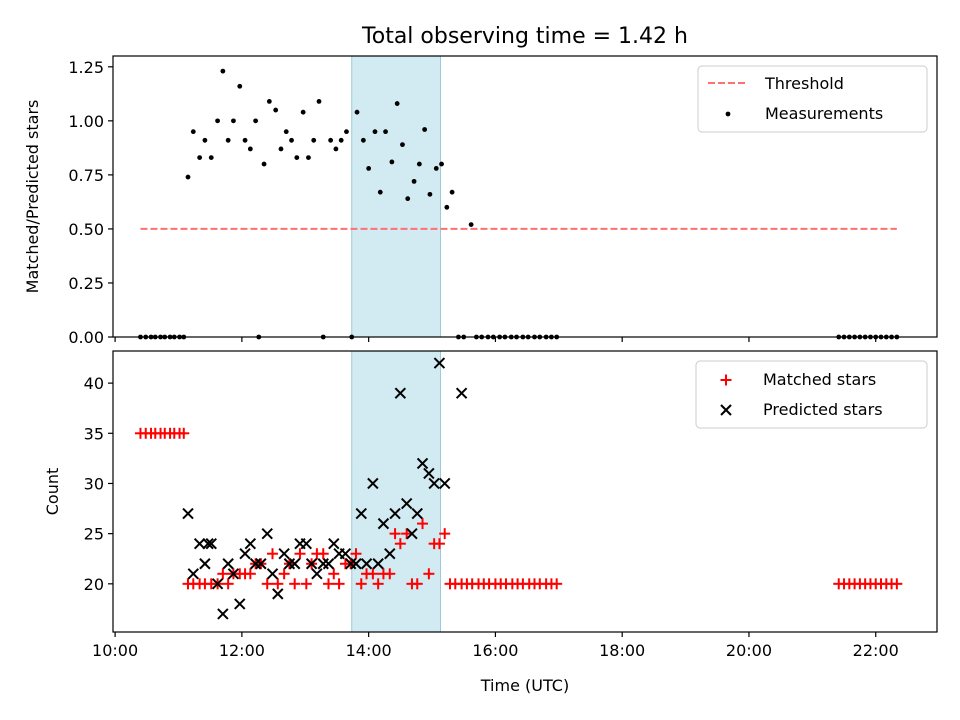 The width and height of the screenshot is (960, 720). What do you see at coordinates (325, 488) in the screenshot?
I see `predicted-stars-series` at bounding box center [325, 488].